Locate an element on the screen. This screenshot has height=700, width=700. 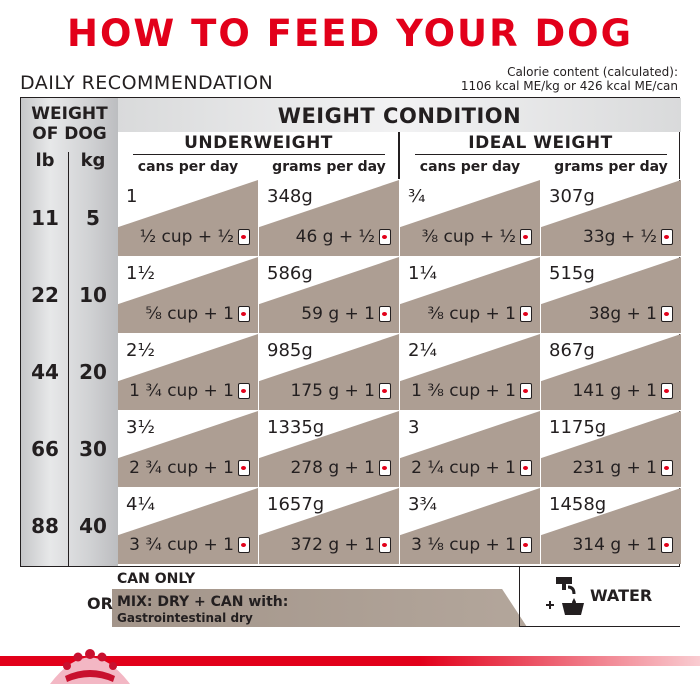
cell-primary-value: 515g is located at coordinates (572, 273).